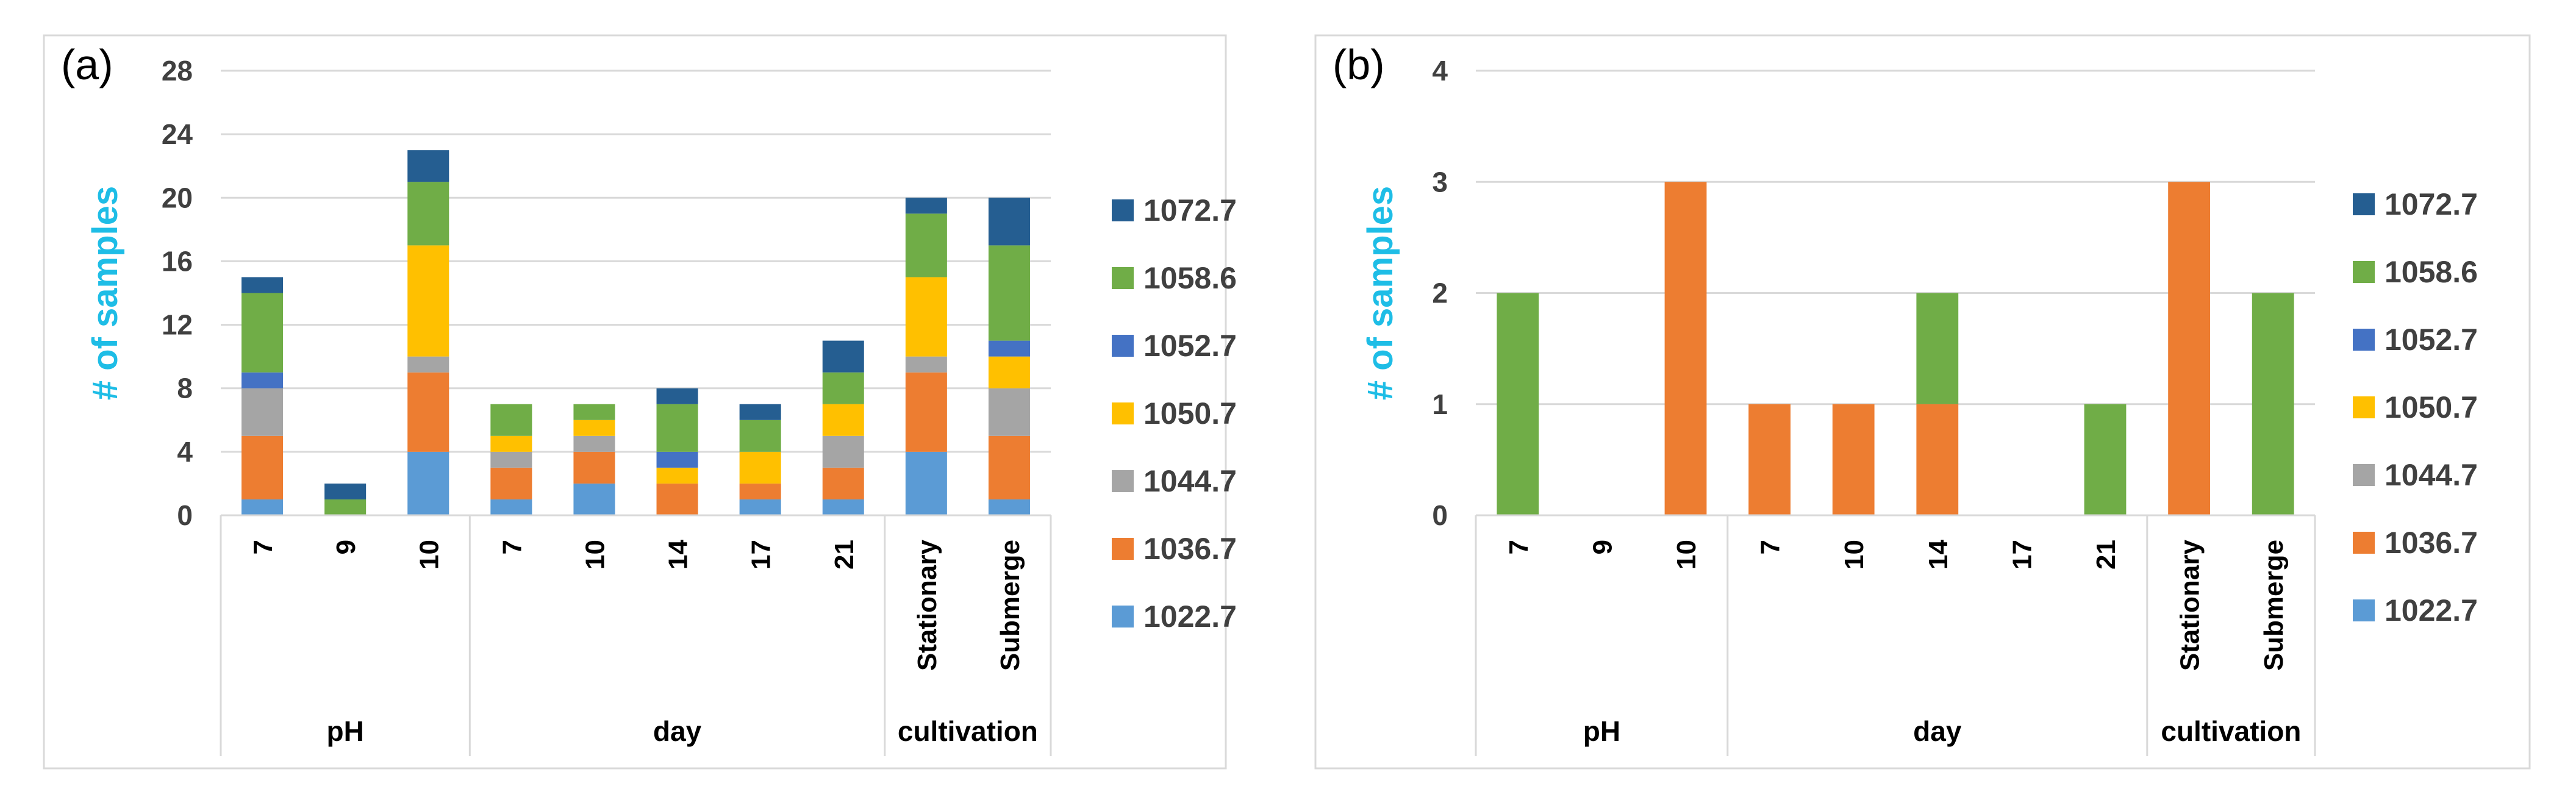  Describe the element at coordinates (346, 547) in the screenshot. I see `category-label: 9` at that location.